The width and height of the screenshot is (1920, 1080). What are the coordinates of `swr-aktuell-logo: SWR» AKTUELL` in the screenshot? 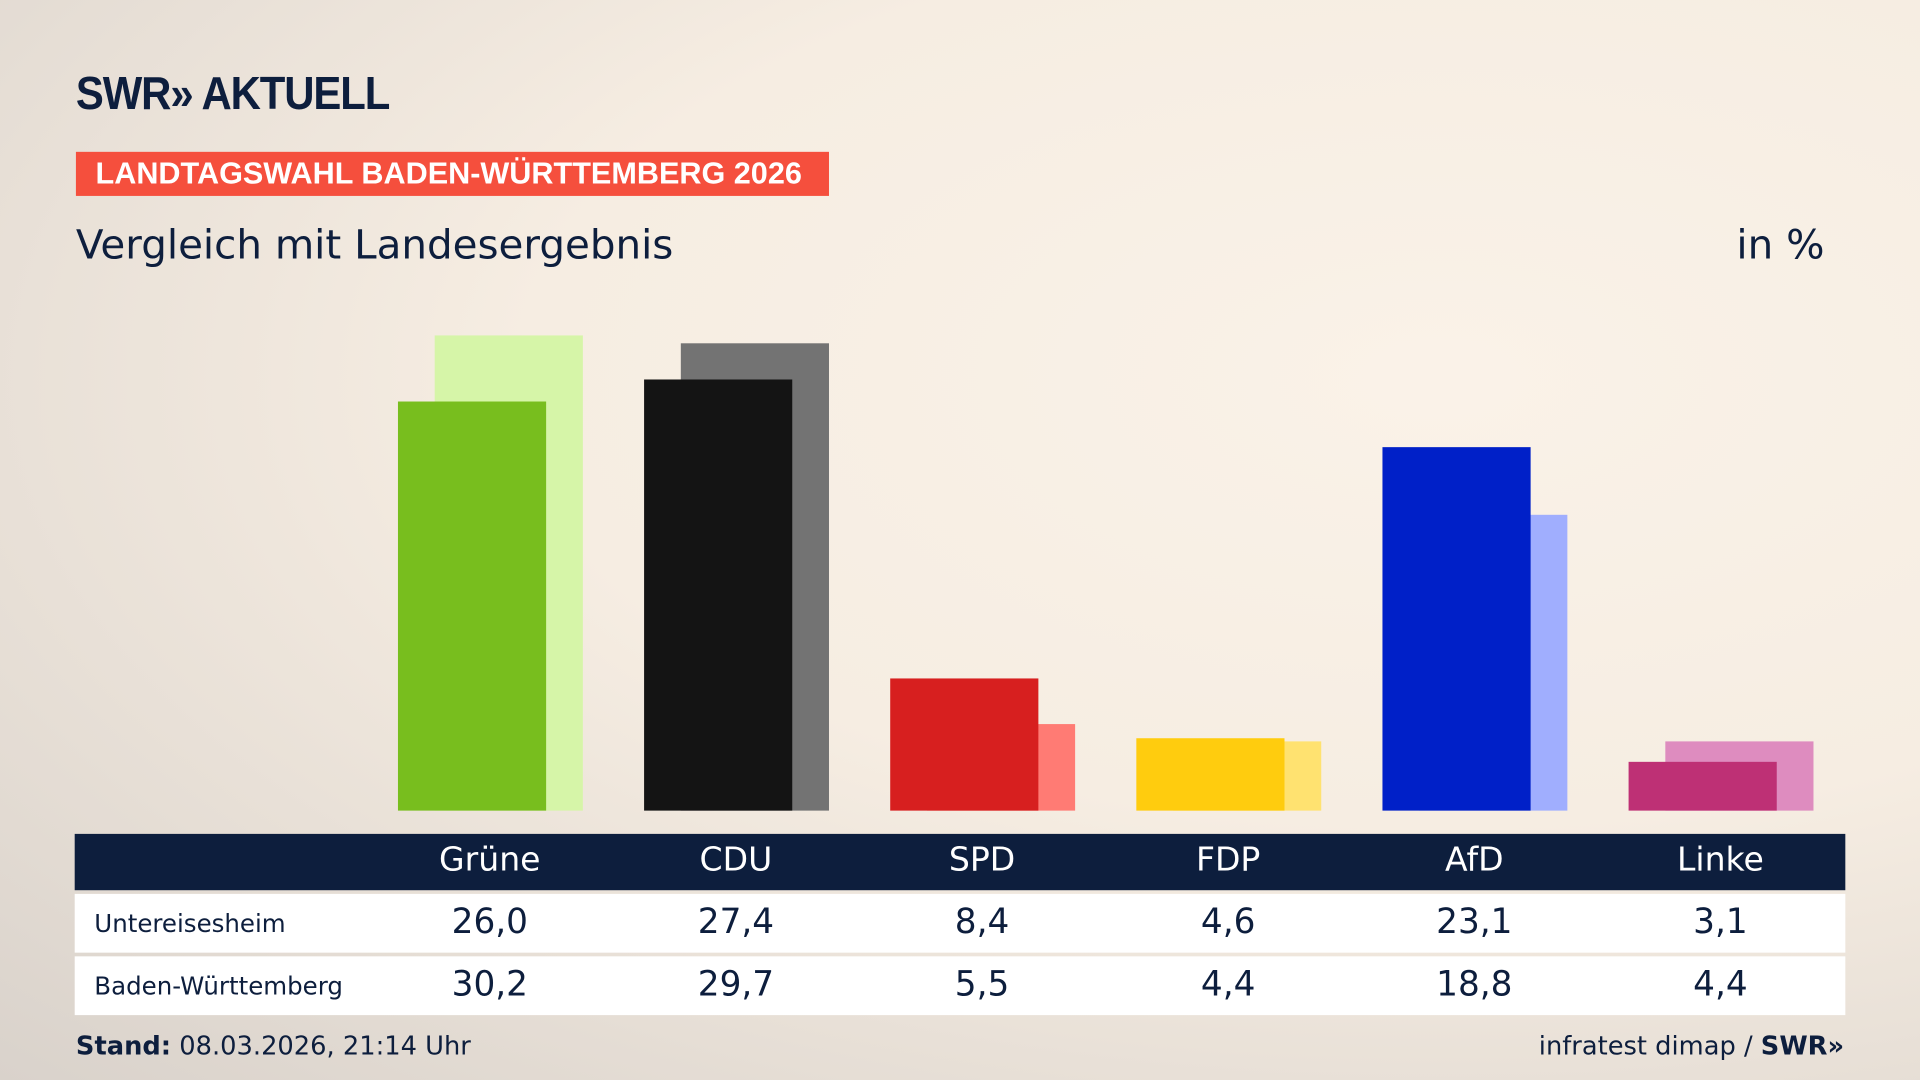 It's located at (232, 94).